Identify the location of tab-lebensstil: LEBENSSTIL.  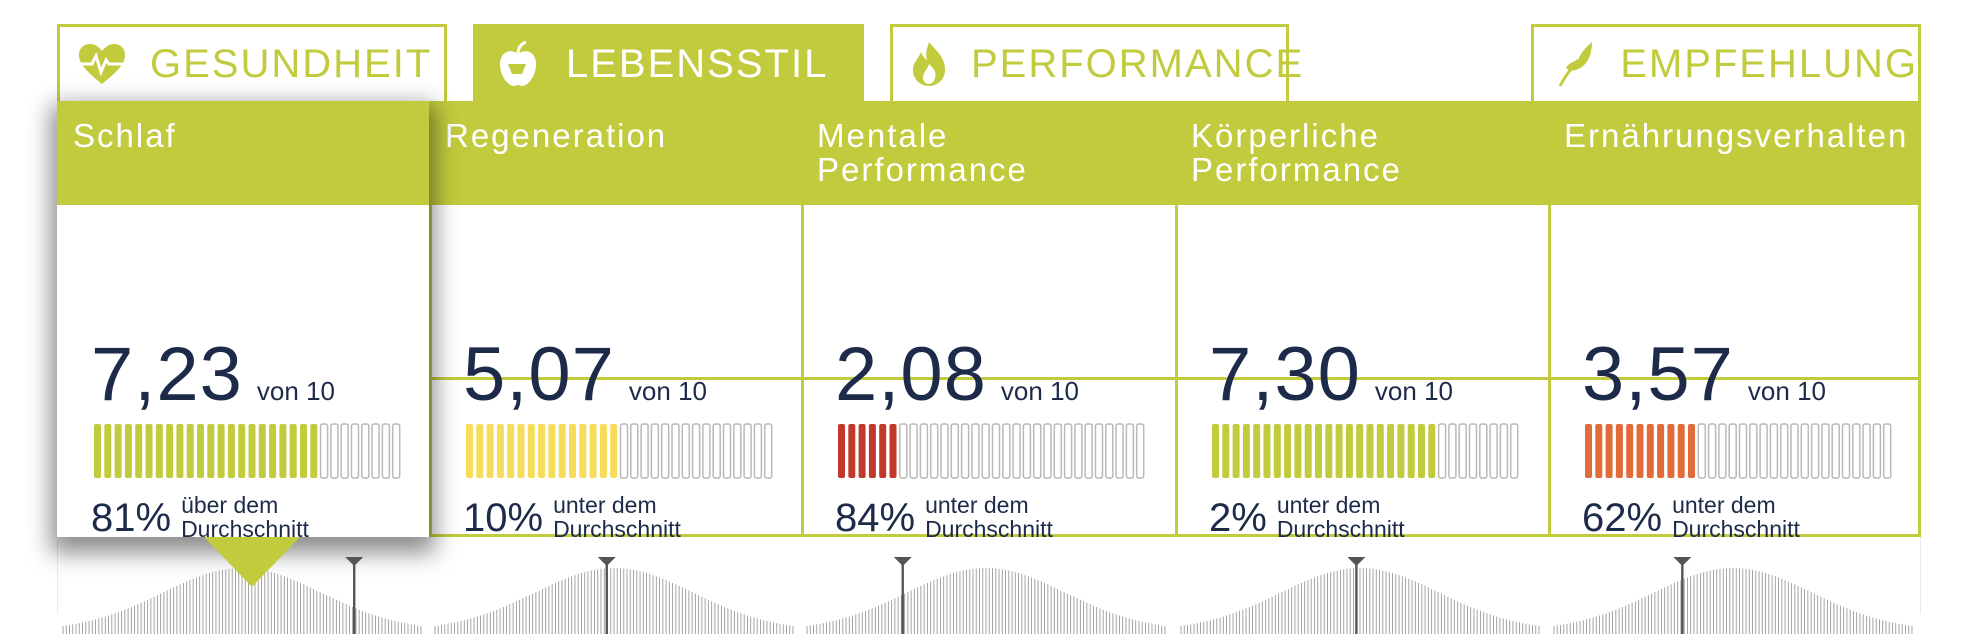
(668, 62).